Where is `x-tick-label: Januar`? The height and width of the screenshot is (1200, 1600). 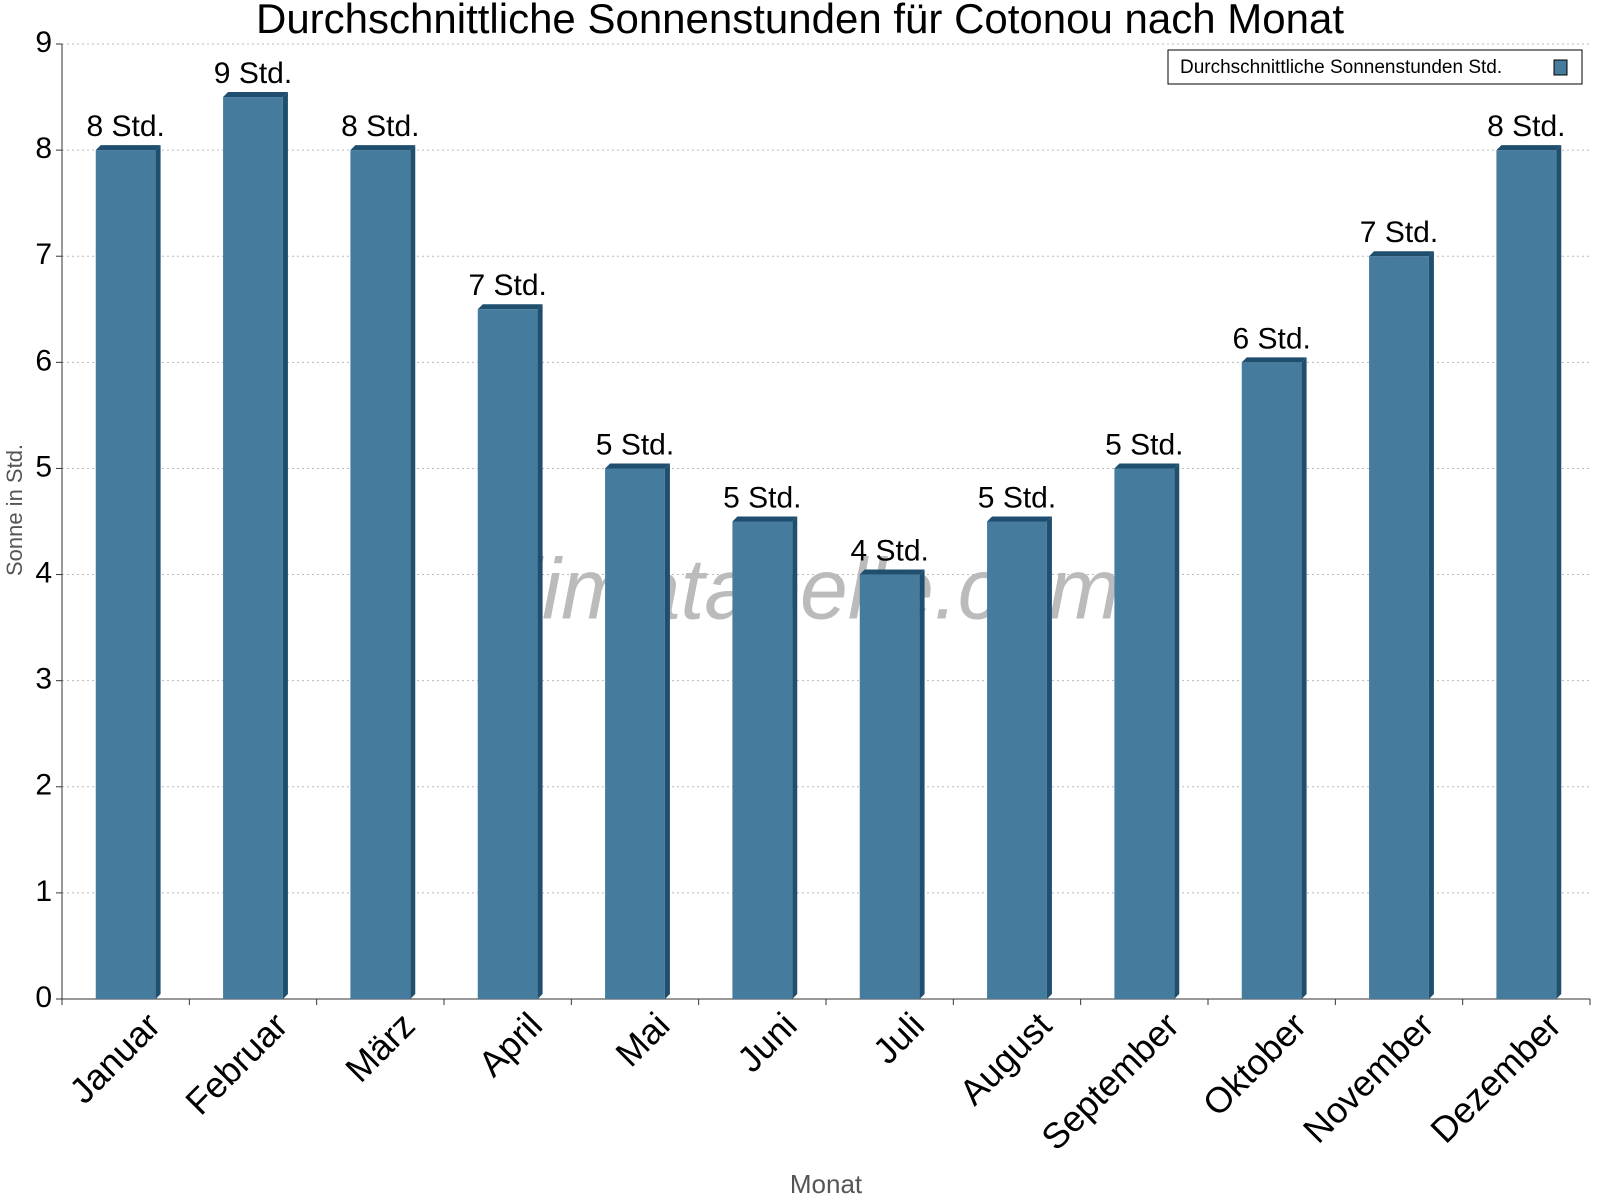 x-tick-label: Januar is located at coordinates (114, 1057).